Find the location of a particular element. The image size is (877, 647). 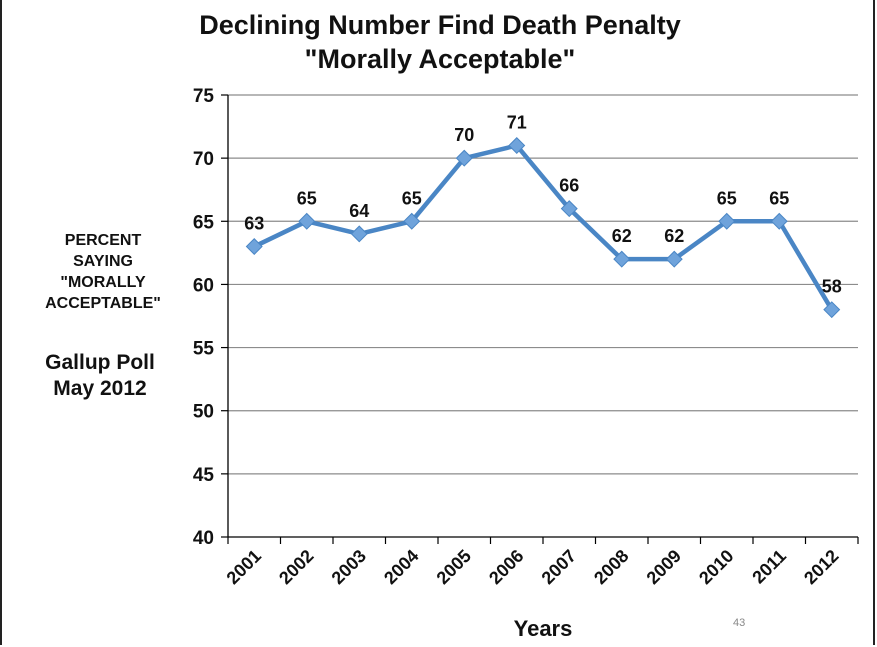

data-label: 64 is located at coordinates (359, 211).